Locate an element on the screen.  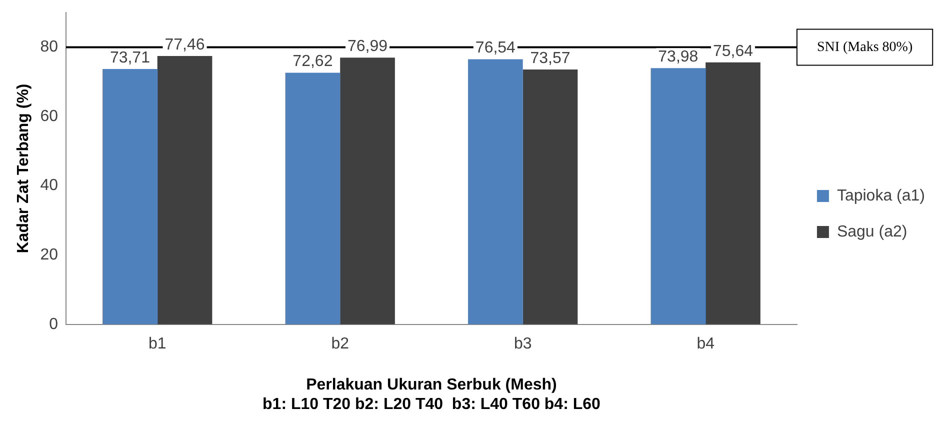
data-label: 76,54 is located at coordinates (495, 48).